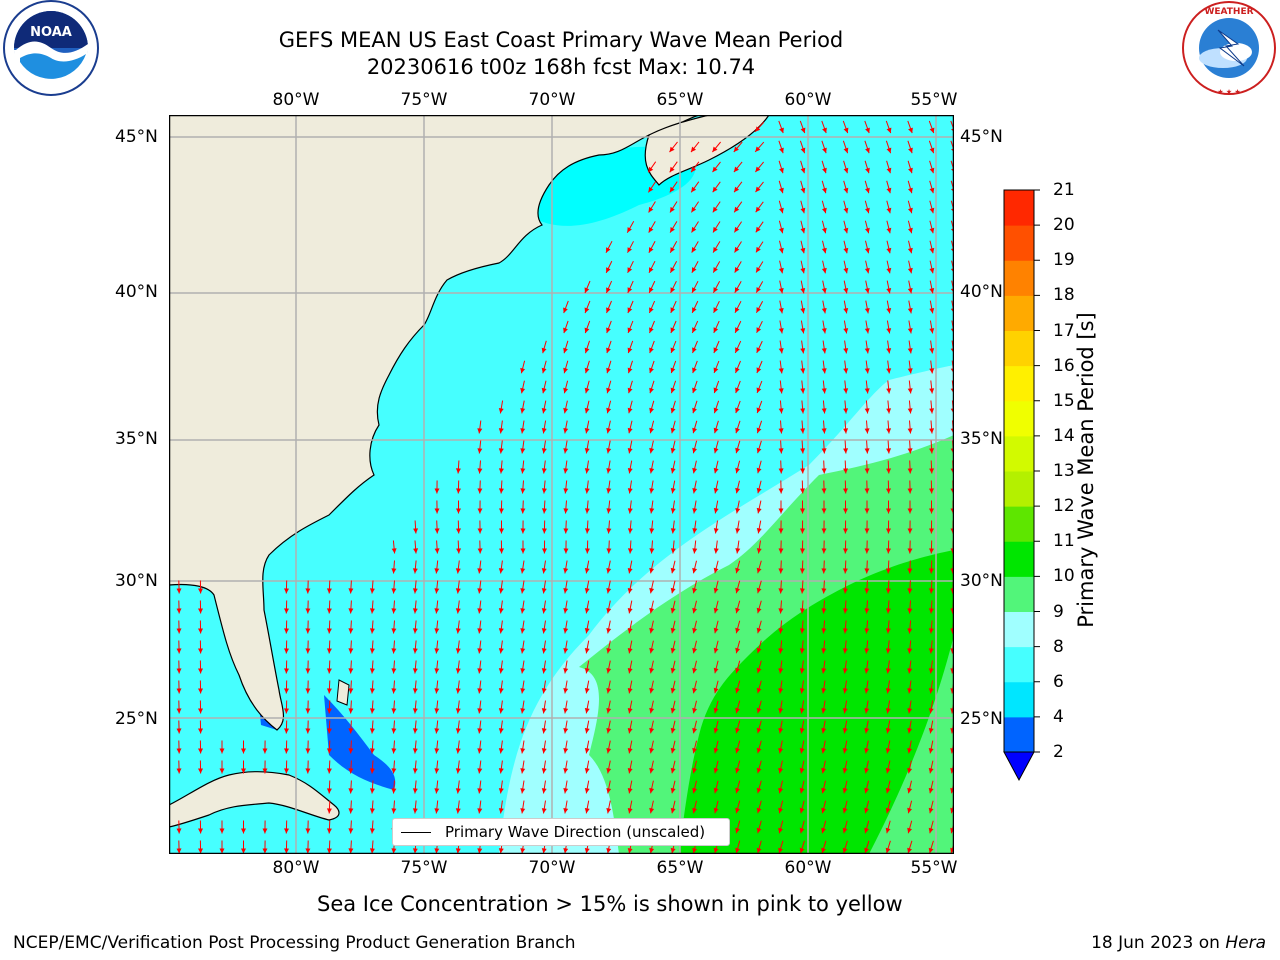 The width and height of the screenshot is (1280, 960). Describe the element at coordinates (981, 581) in the screenshot. I see `lat-label-right-30n: 30°N` at that location.